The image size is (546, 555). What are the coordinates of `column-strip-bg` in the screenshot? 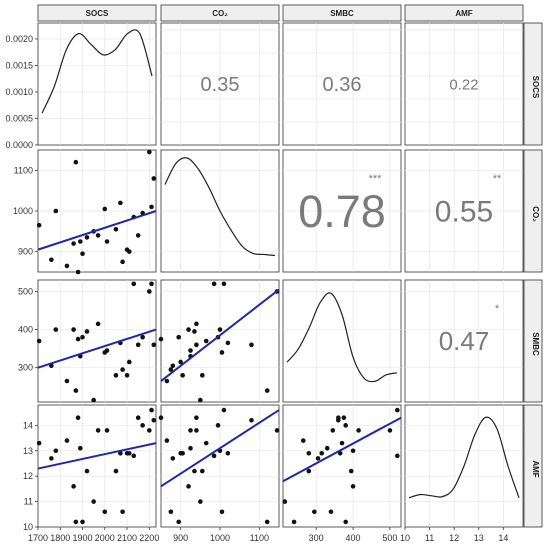 It's located at (97, 13).